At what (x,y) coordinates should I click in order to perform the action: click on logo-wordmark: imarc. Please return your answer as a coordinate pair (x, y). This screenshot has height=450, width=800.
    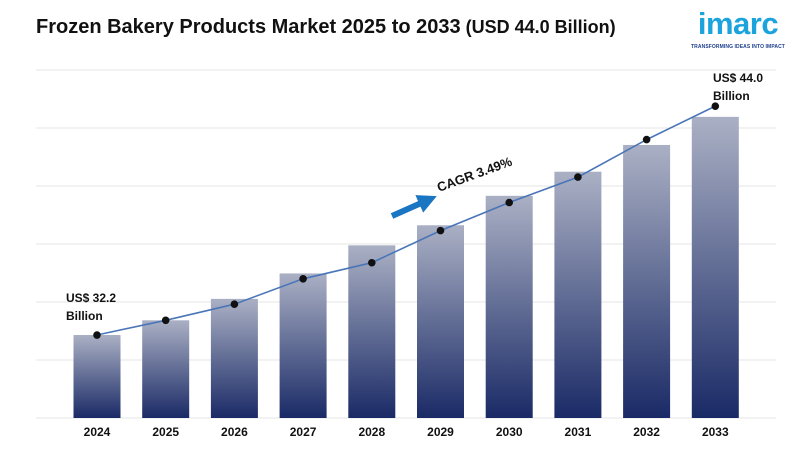
    Looking at the image, I should click on (738, 23).